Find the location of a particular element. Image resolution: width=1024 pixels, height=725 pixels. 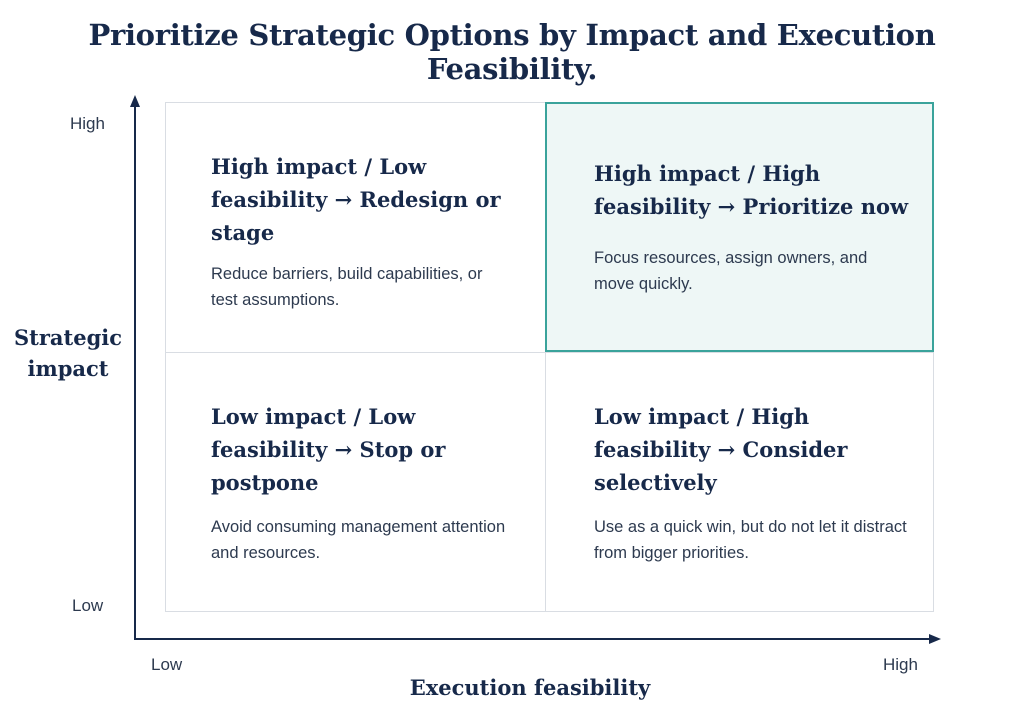

y-axis-arrowhead is located at coordinates (135, 101).